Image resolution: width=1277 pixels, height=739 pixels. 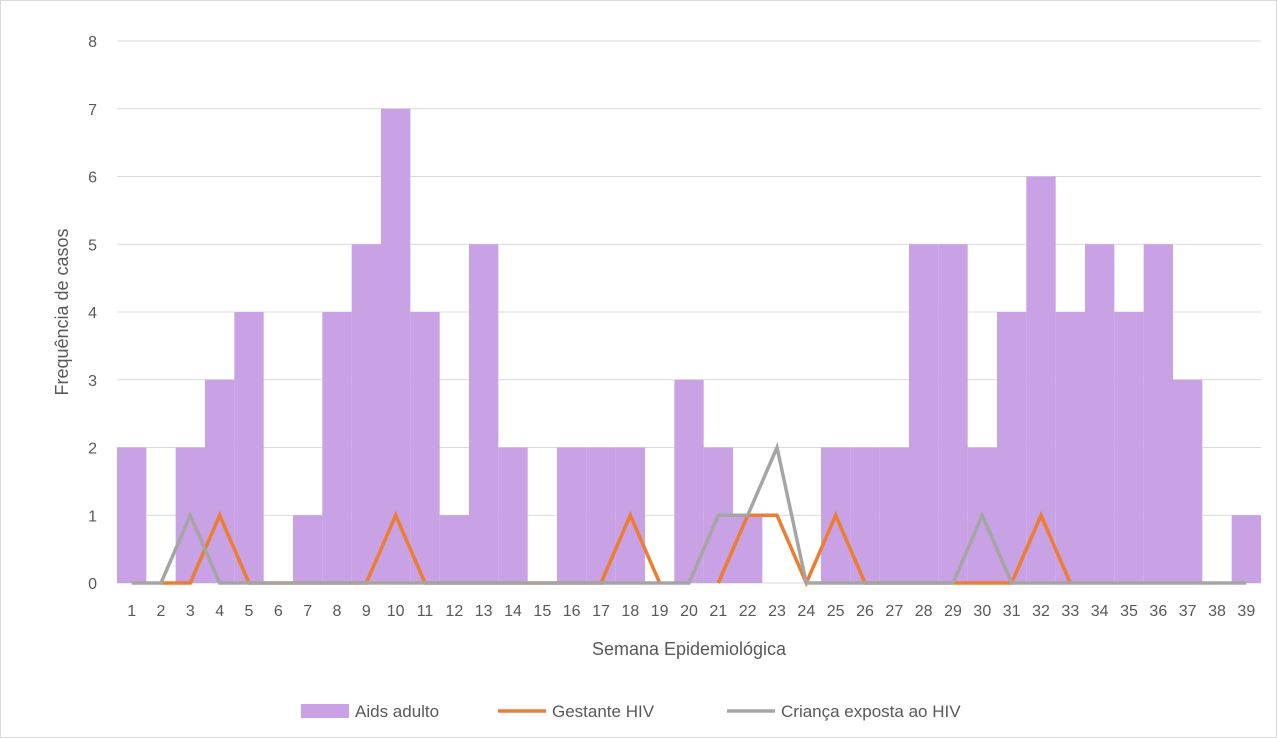 What do you see at coordinates (92, 516) in the screenshot?
I see `y-tick-label: 1` at bounding box center [92, 516].